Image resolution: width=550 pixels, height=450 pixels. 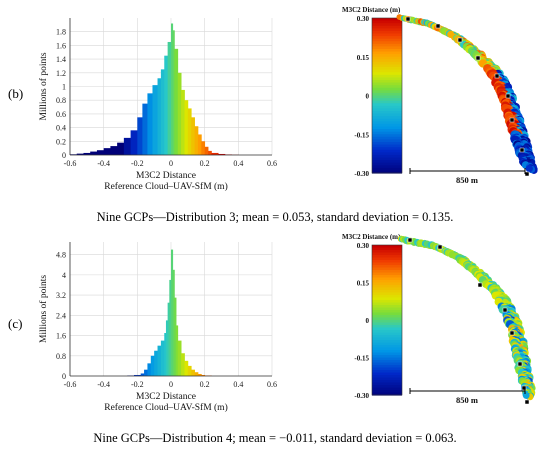 I want to click on y-tick-label: 2.4, so click(x=61, y=315).